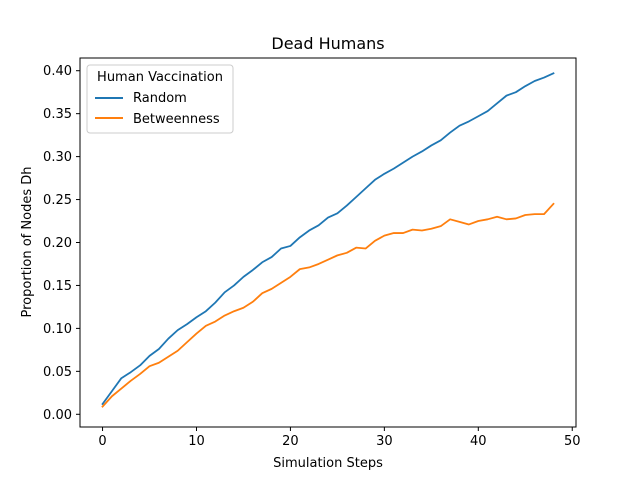  I want to click on y-tick-label: 0.05, so click(57, 372).